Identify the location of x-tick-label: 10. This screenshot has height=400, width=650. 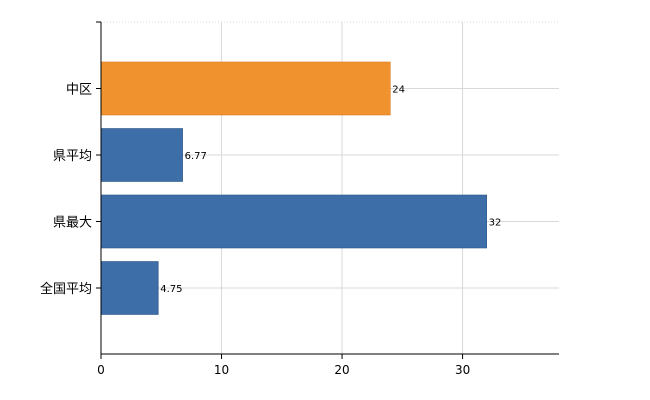
(221, 370).